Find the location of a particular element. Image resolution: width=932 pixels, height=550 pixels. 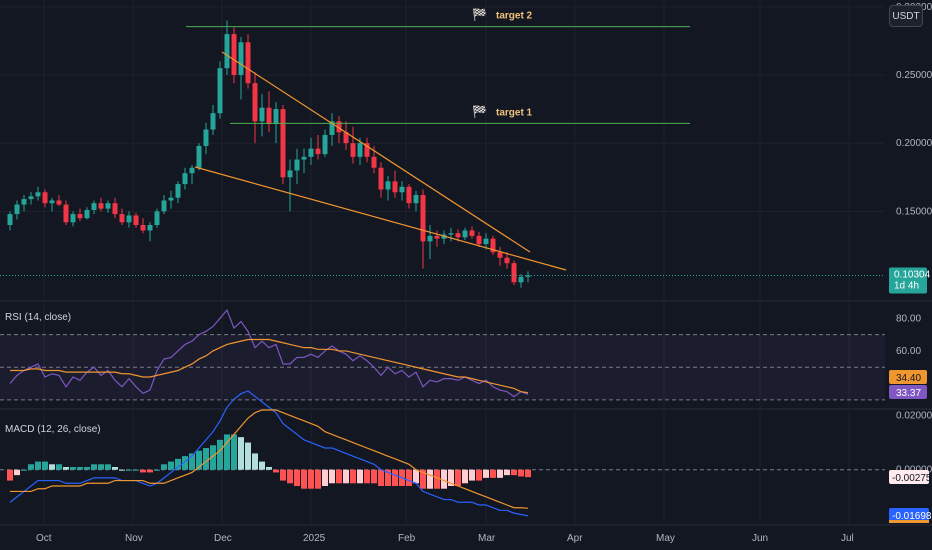

rsi-ma-badge is located at coordinates (908, 377).